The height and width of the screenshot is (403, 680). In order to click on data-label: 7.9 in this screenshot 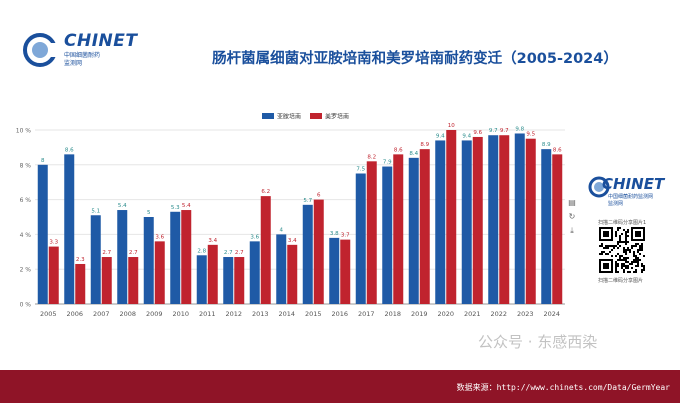, I will do `click(387, 163)`.